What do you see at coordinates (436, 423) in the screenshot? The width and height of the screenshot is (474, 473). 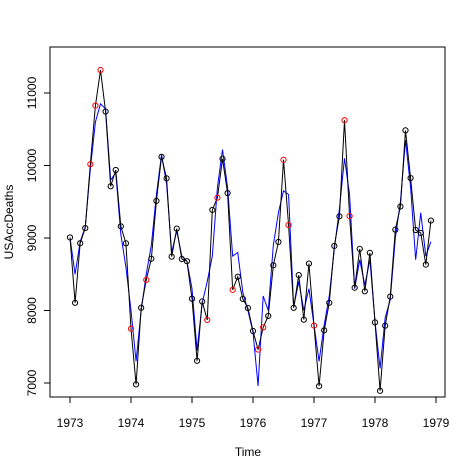 I see `x-tick-label: 1979` at bounding box center [436, 423].